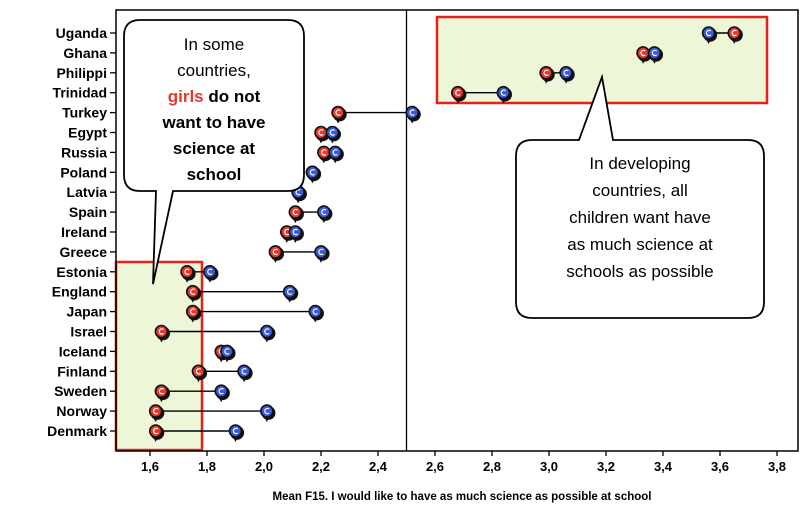 This screenshot has width=802, height=506. Describe the element at coordinates (264, 466) in the screenshot. I see `x-tick-label: 2,0` at that location.